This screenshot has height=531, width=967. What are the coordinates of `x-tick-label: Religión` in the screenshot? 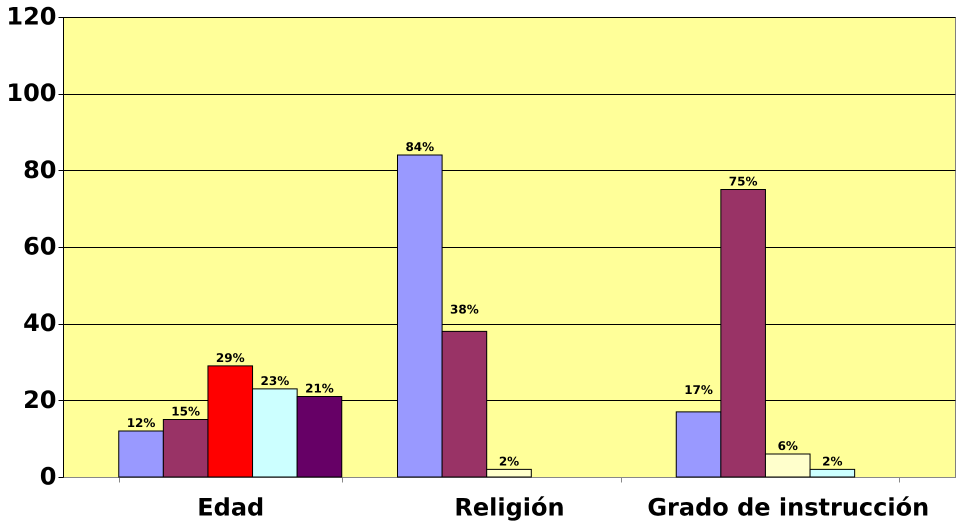 It's located at (509, 508).